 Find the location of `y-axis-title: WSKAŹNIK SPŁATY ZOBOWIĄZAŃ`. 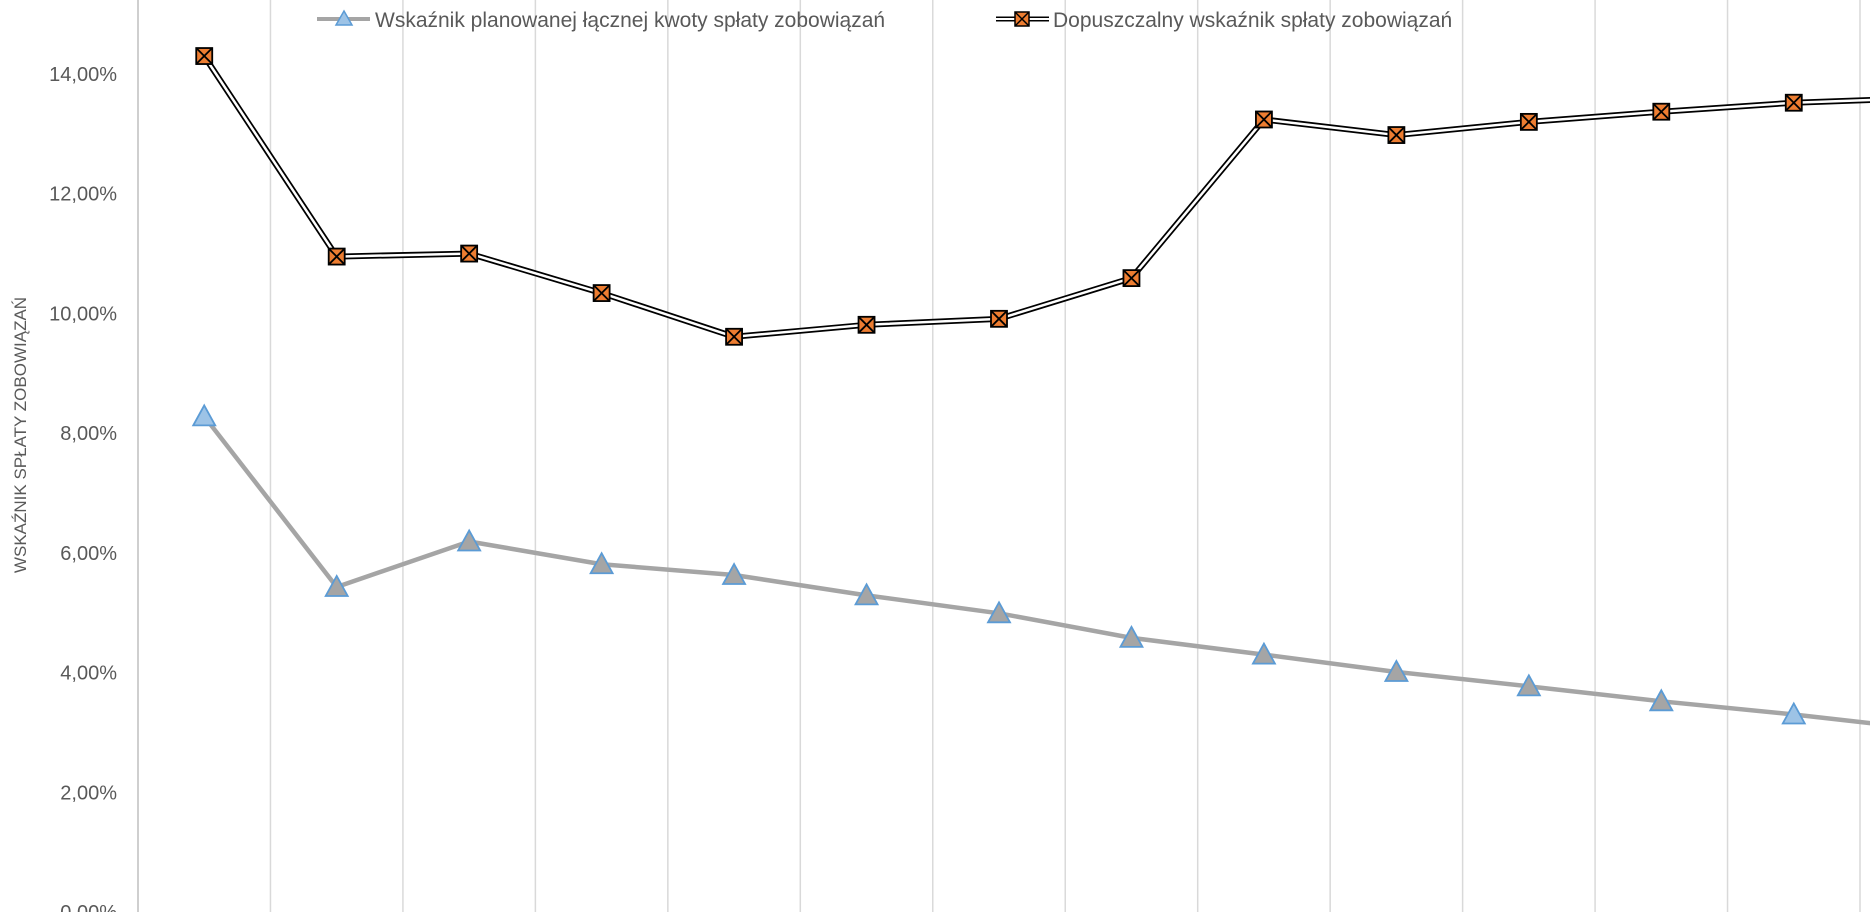

y-axis-title: WSKAŹNIK SPŁATY ZOBOWIĄZAŃ is located at coordinates (20, 435).